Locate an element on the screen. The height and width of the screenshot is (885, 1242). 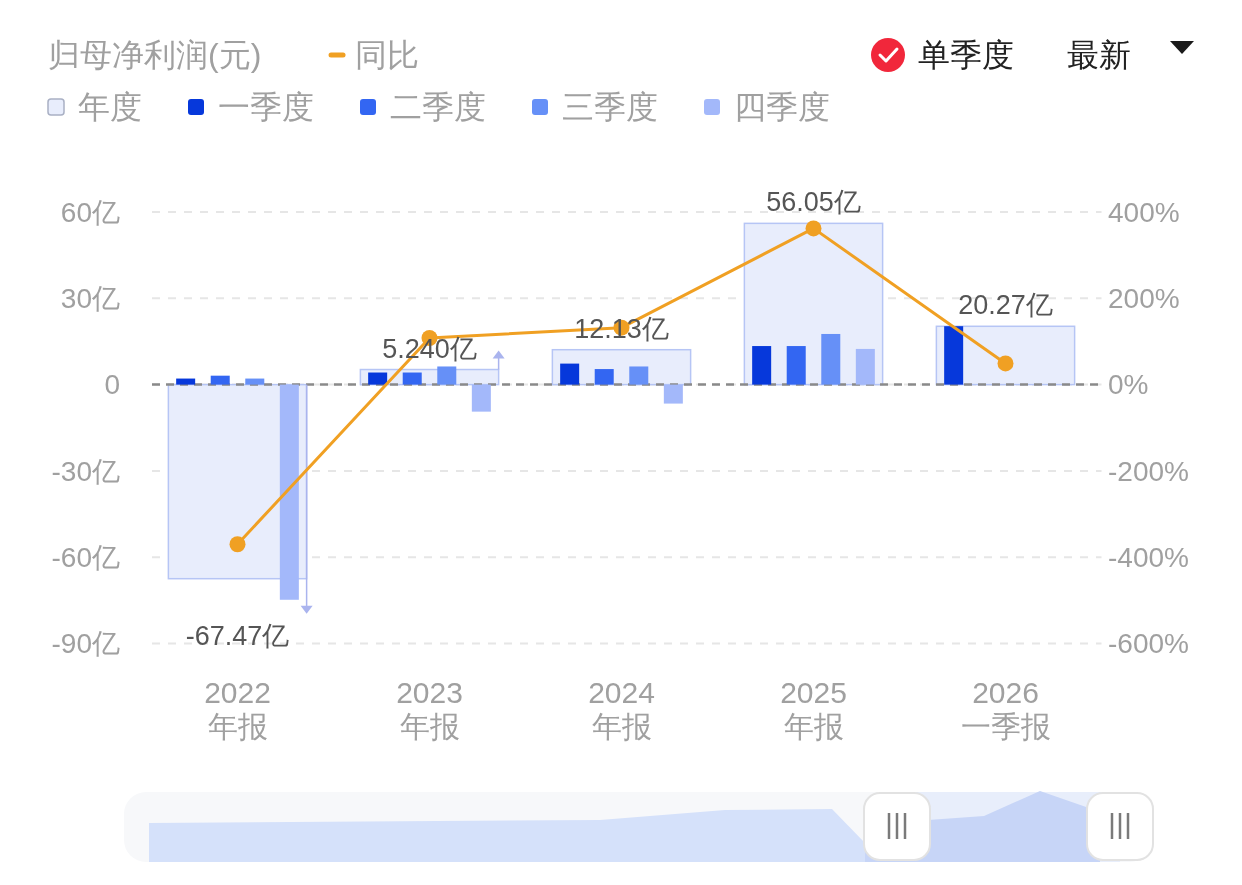
legend-label: 同比 is located at coordinates (387, 55).